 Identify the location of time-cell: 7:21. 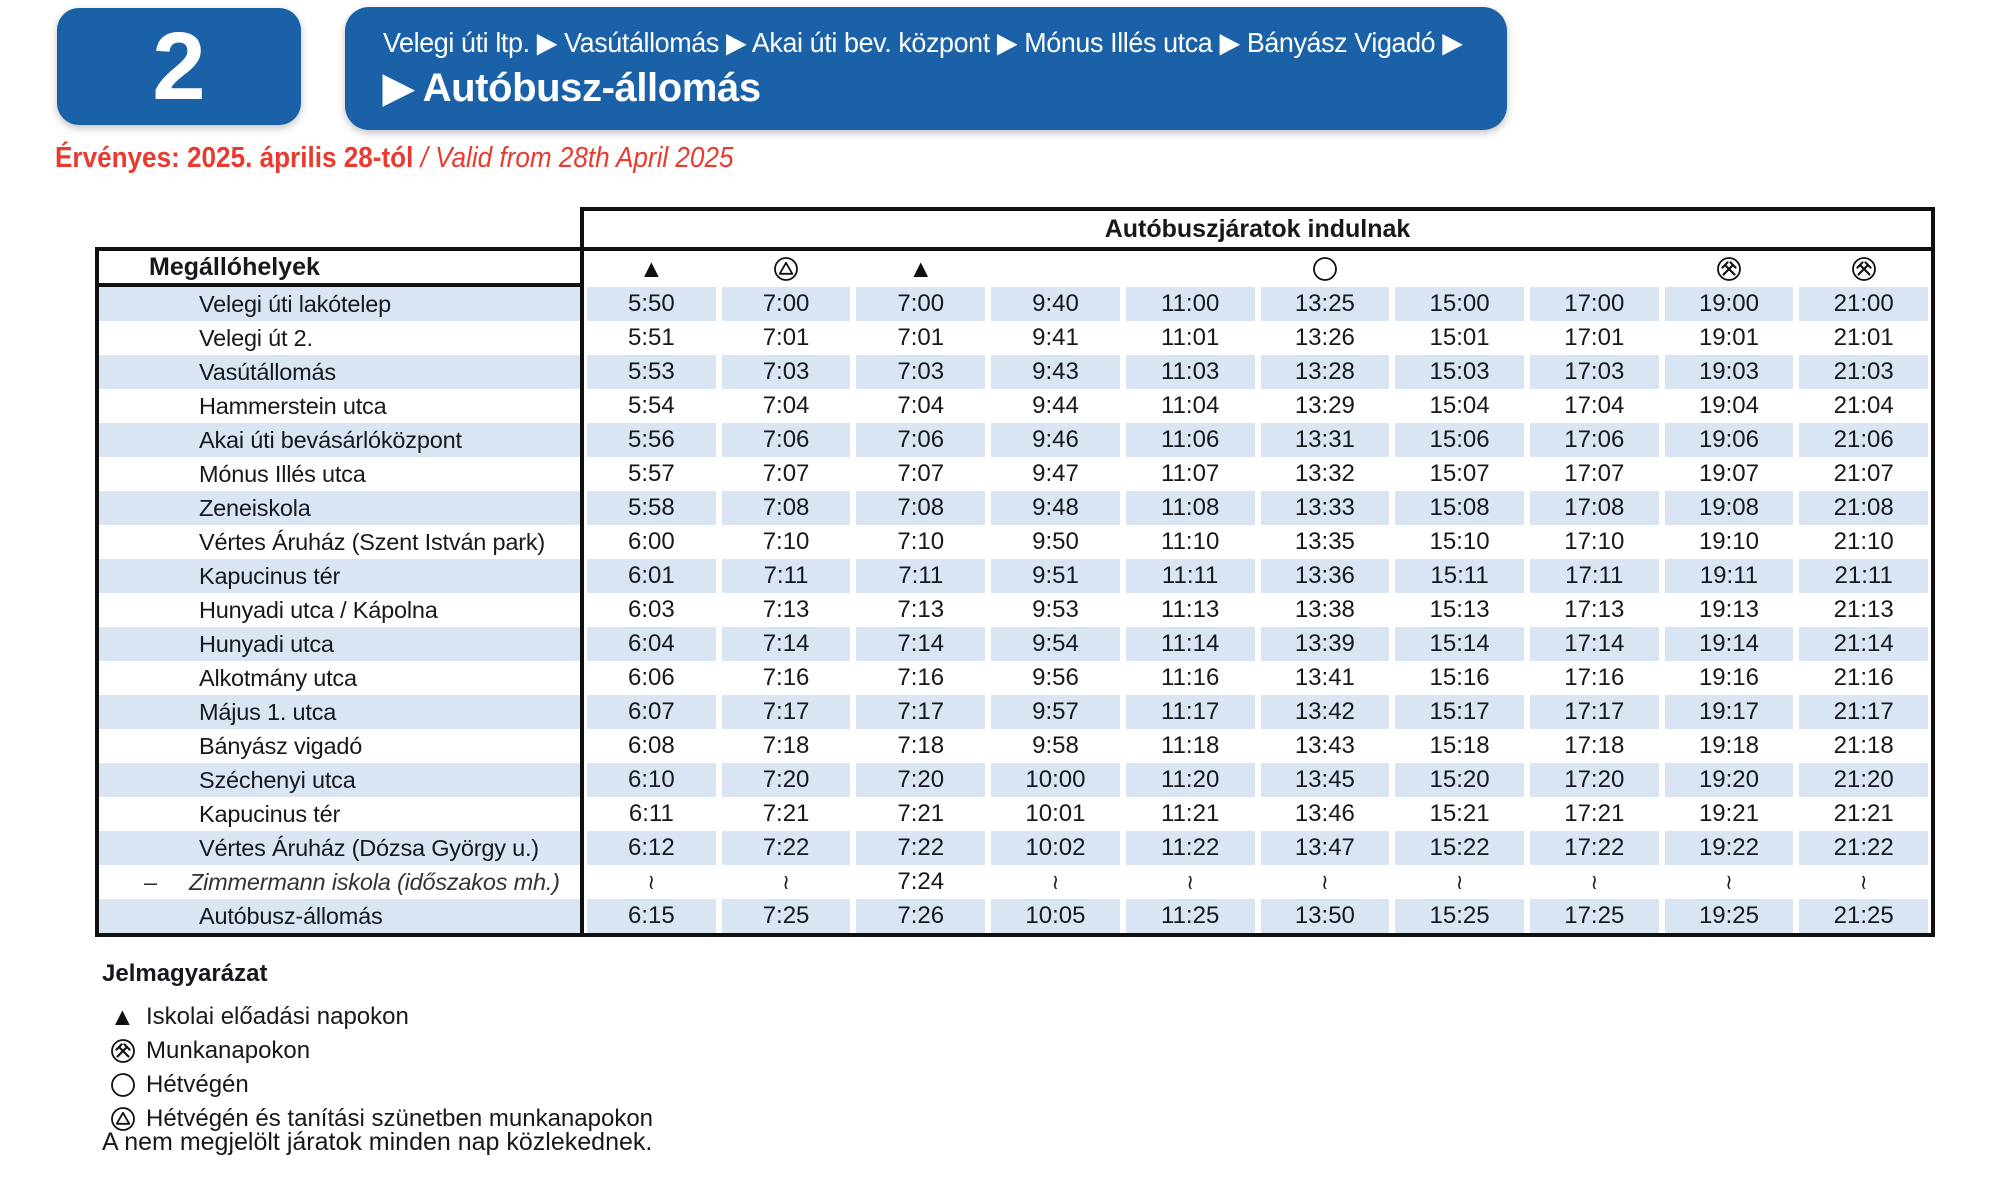
(920, 814).